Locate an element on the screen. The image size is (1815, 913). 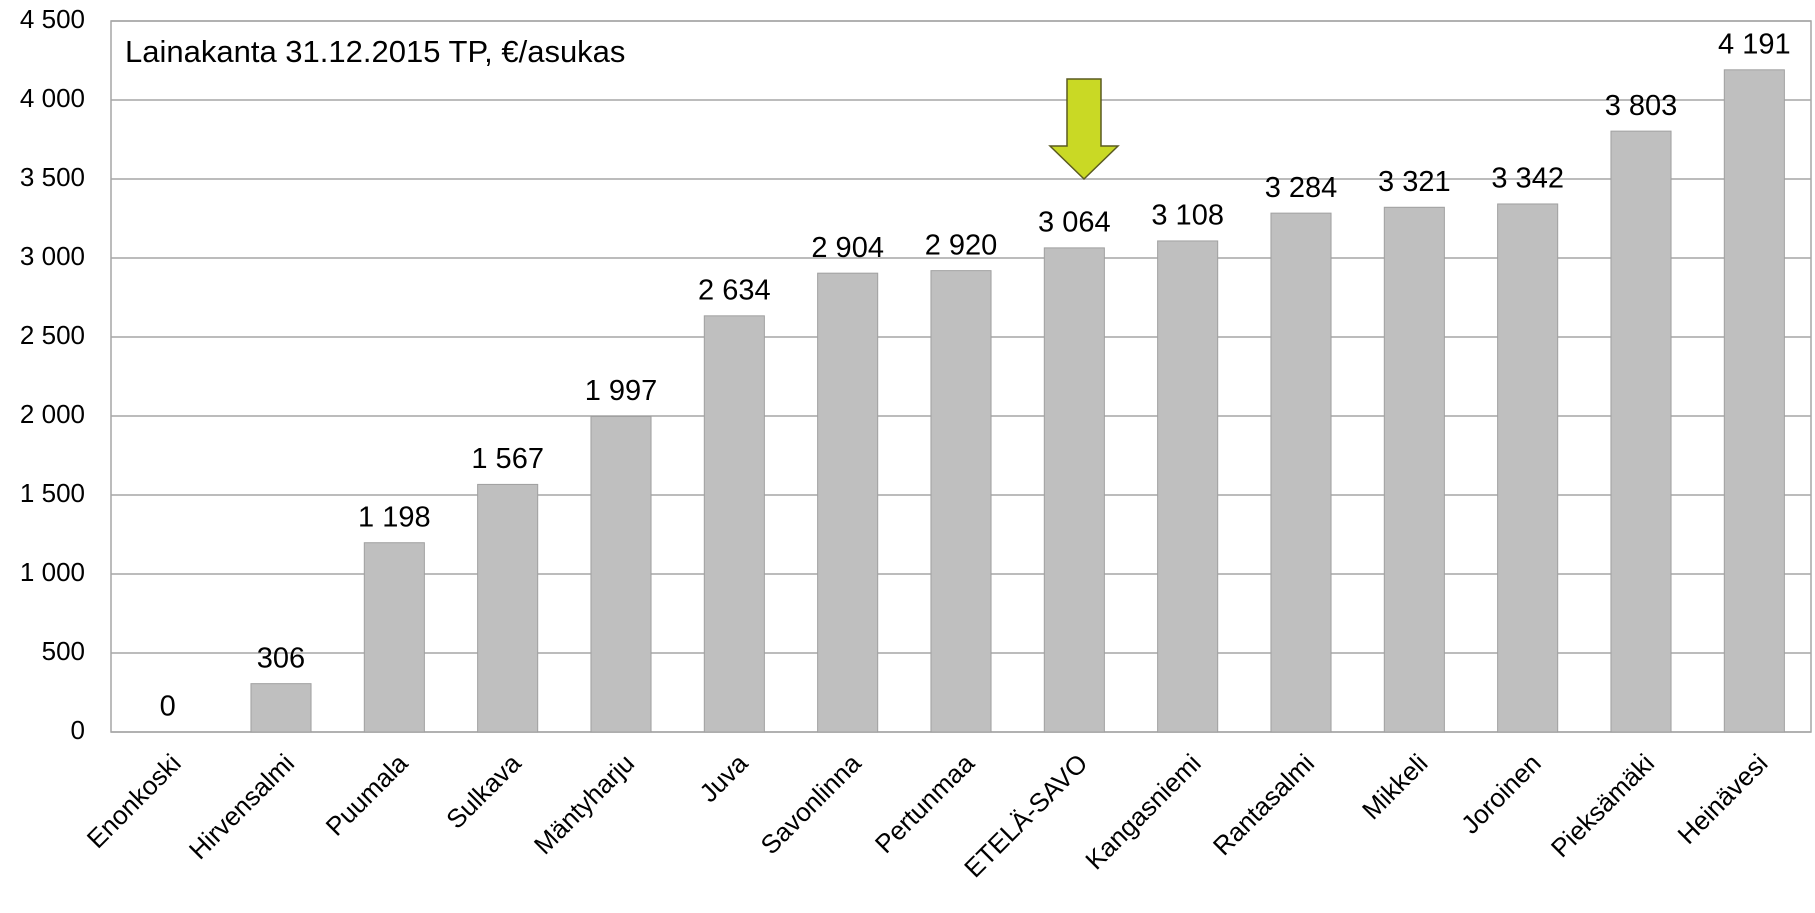
data-label: 3 342 is located at coordinates (1527, 179).